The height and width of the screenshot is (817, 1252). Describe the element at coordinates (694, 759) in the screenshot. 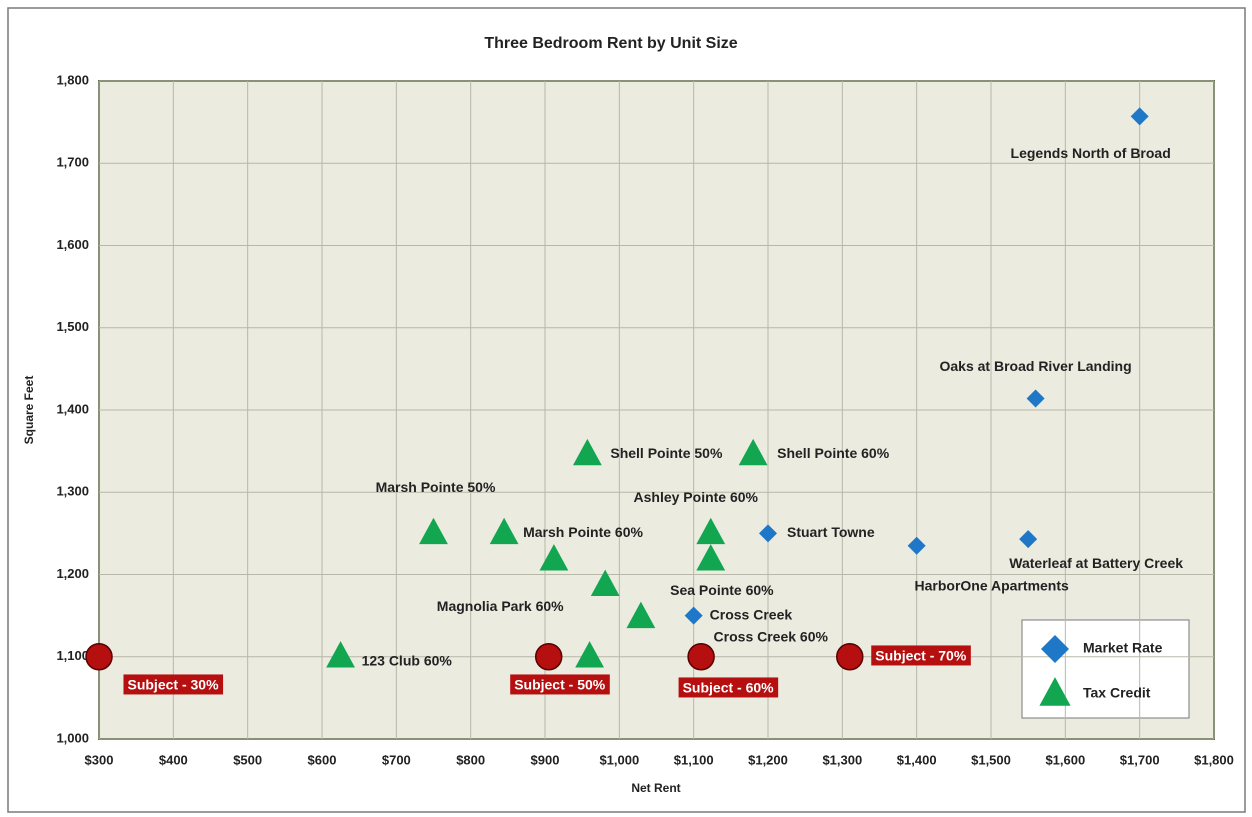

I see `x-tick-label: $1,100` at that location.